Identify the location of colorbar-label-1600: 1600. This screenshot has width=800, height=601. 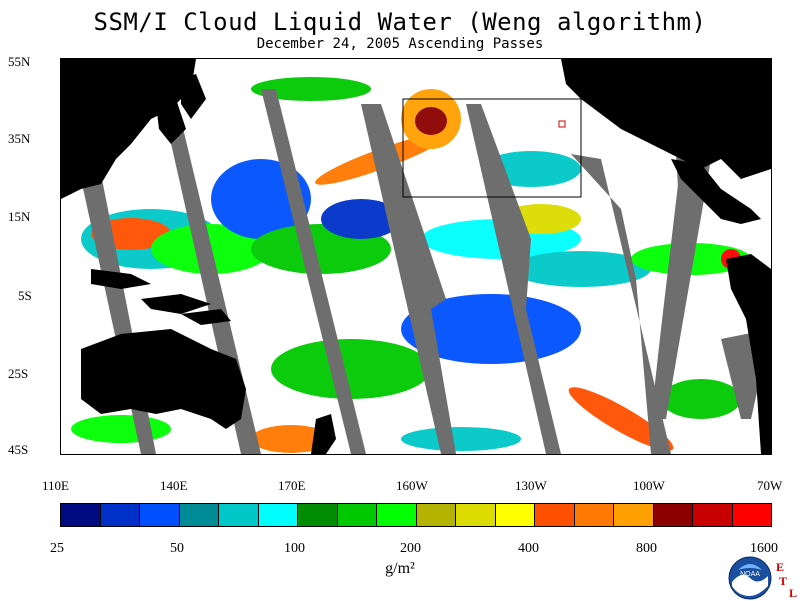
(764, 548).